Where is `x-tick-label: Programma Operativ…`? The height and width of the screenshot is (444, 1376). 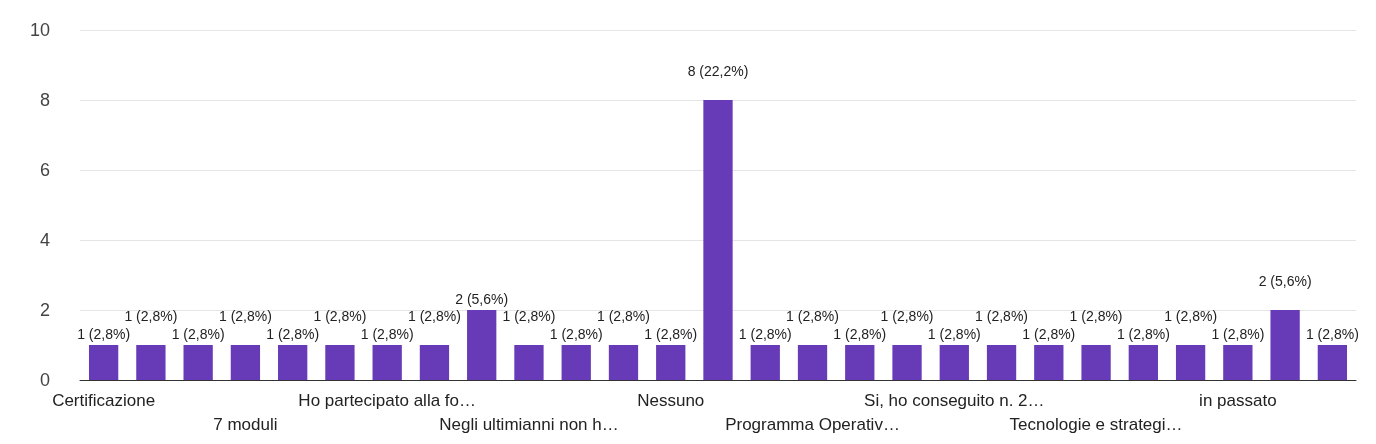 x-tick-label: Programma Operativ… is located at coordinates (812, 424).